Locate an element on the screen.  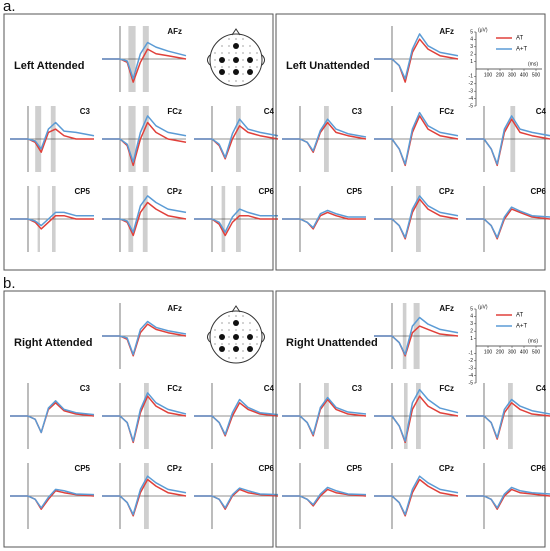
electrode-label: CP5 is located at coordinates (354, 191).